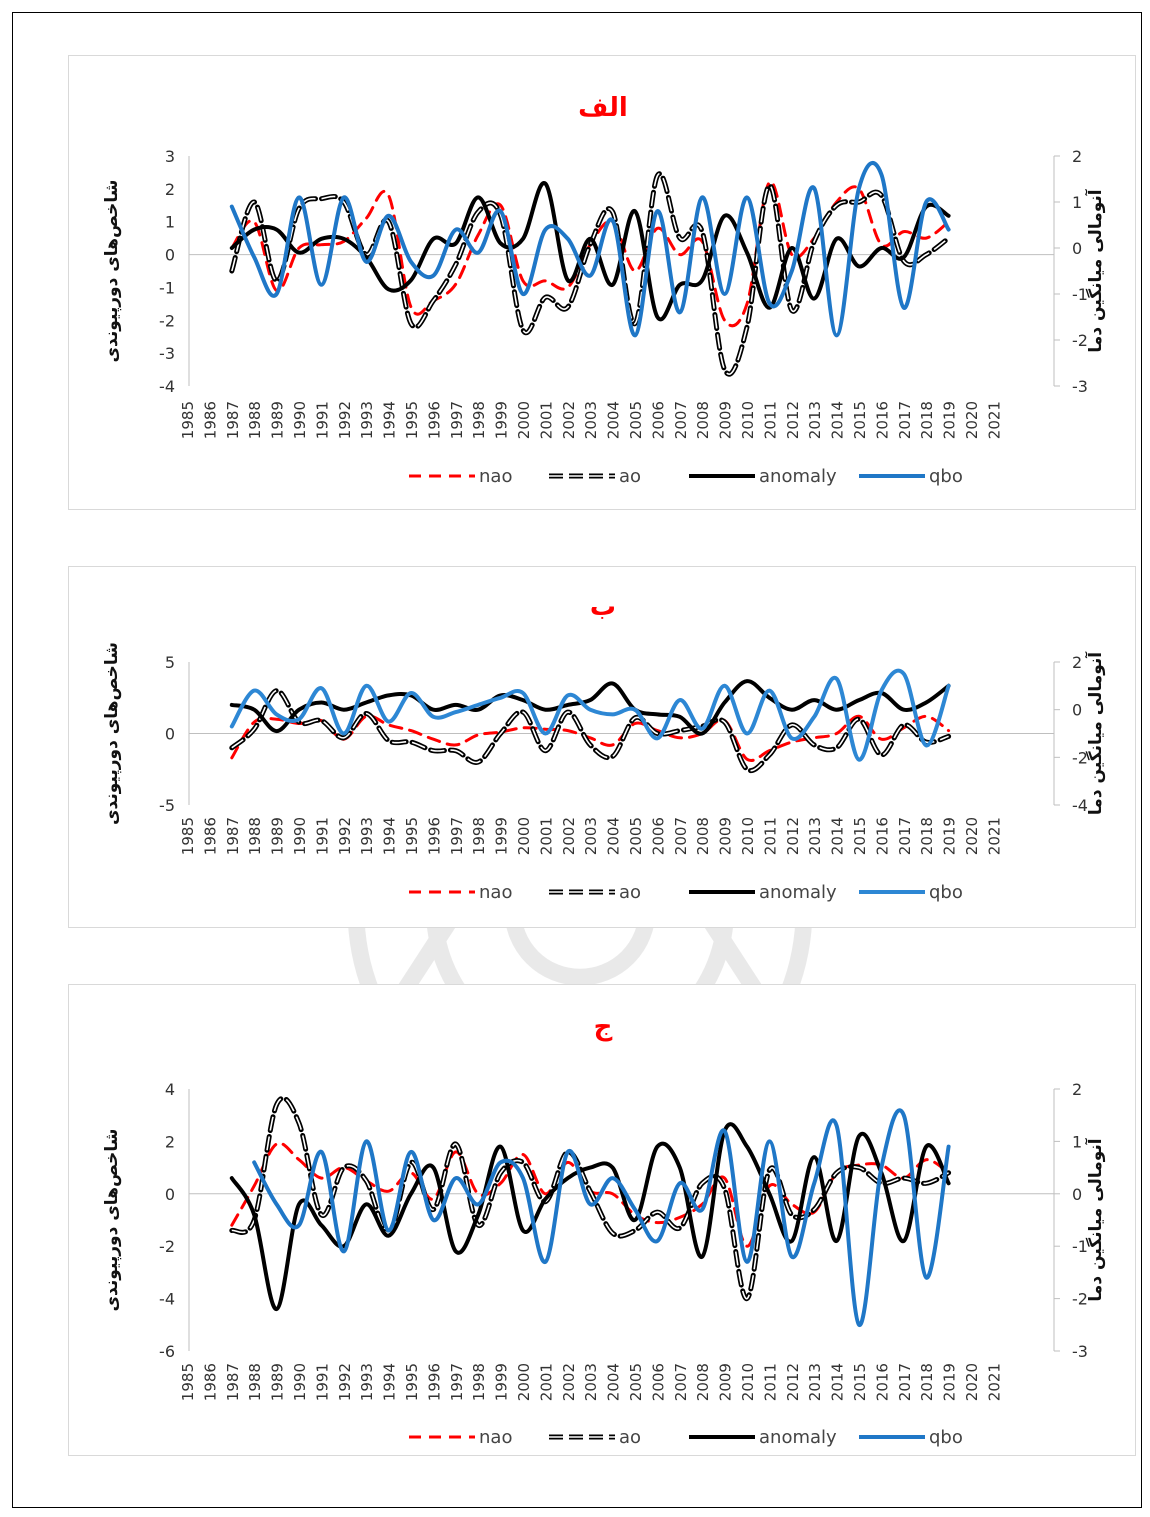 This screenshot has width=1150, height=1517. Describe the element at coordinates (793, 1382) in the screenshot. I see `x-tick-label: 2012` at that location.